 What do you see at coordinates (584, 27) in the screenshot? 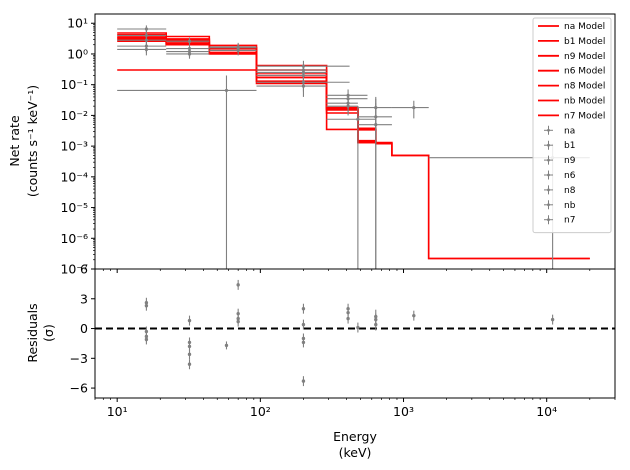
I see `legend-label: na Model` at bounding box center [584, 27].